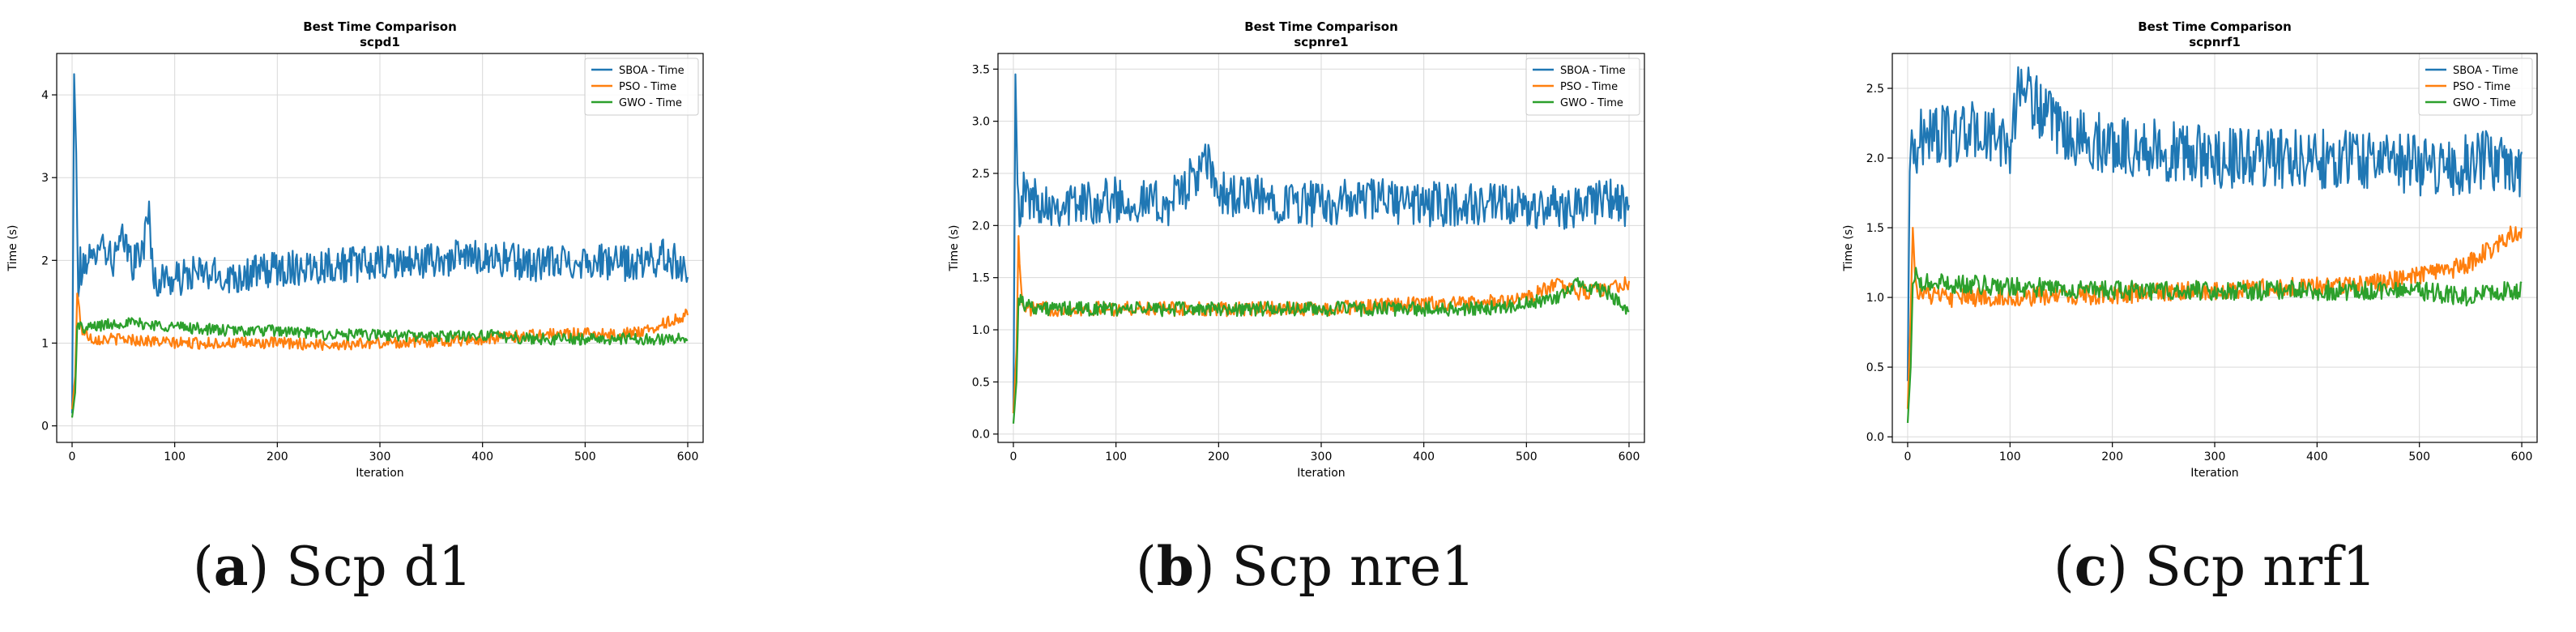  What do you see at coordinates (2260, 567) in the screenshot?
I see `caption-c-text: Scp nrf1` at bounding box center [2260, 567].